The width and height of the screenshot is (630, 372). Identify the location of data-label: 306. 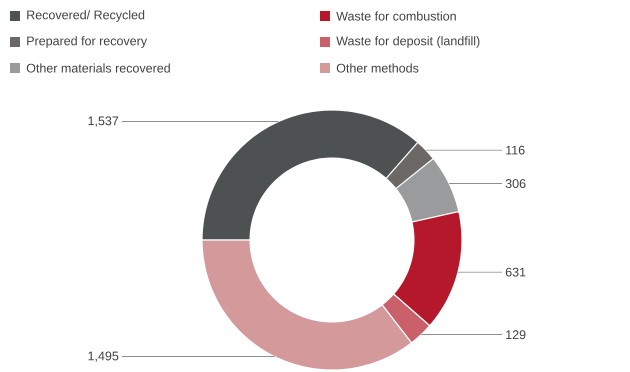
(516, 183).